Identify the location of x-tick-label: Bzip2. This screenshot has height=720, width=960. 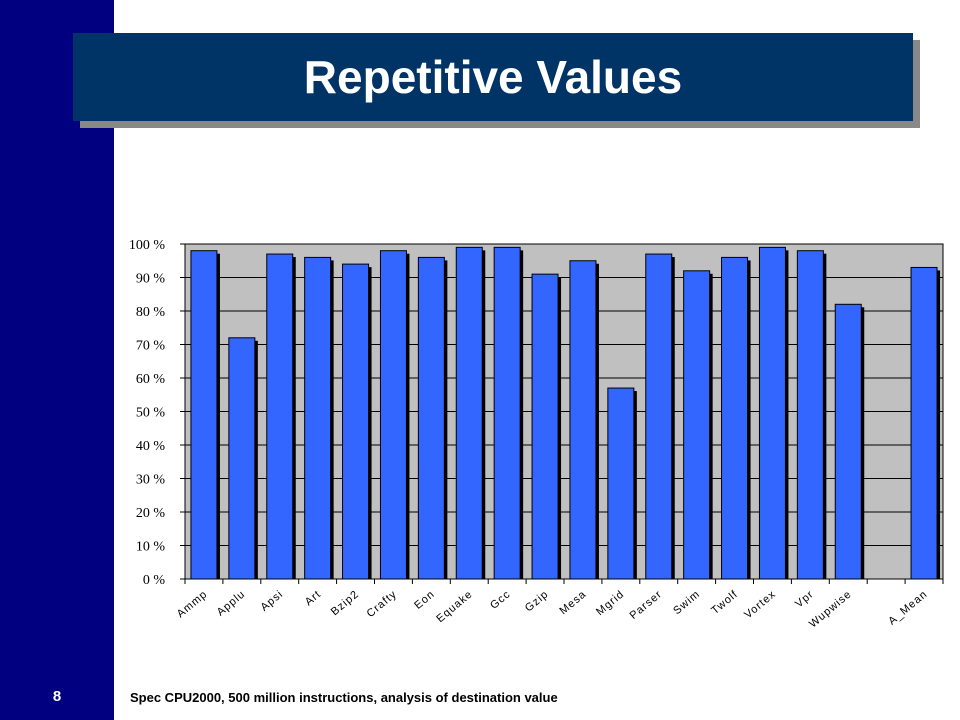
(345, 603).